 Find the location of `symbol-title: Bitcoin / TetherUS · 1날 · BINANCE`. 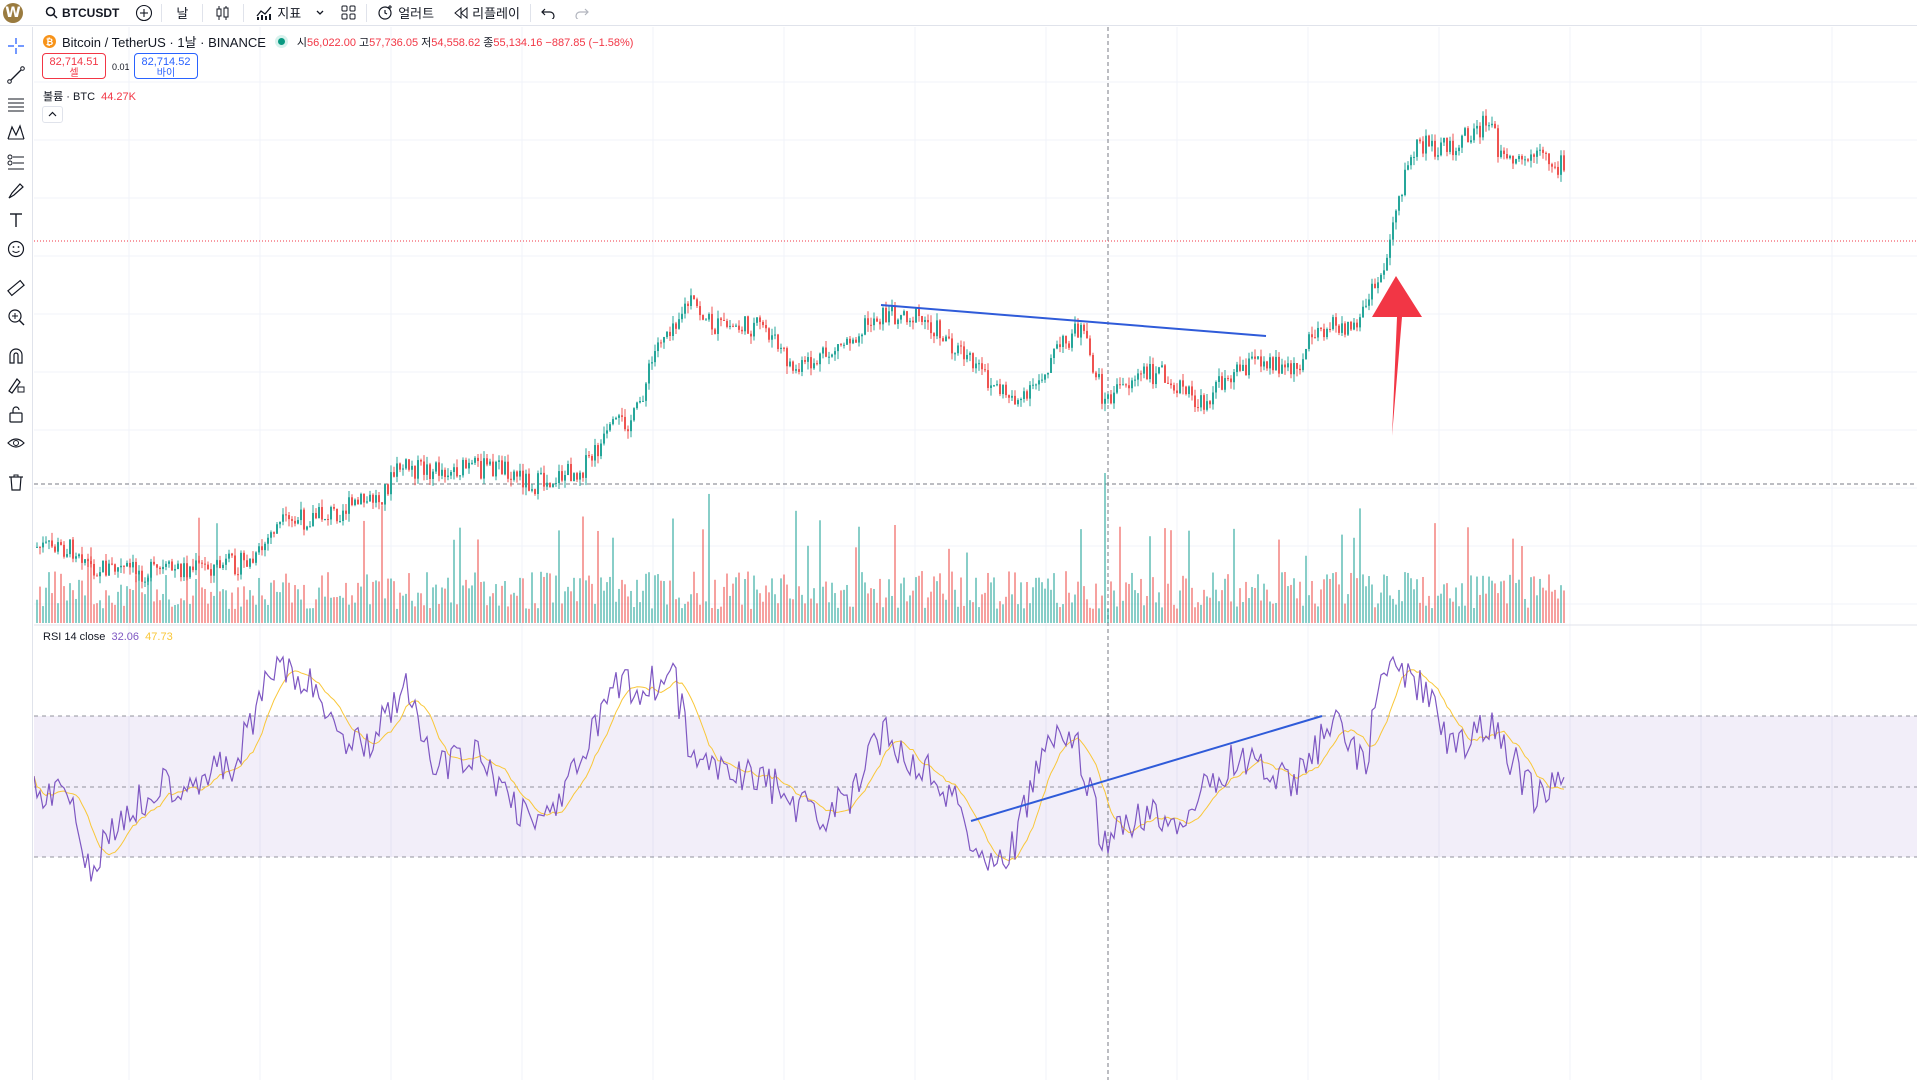

symbol-title: Bitcoin / TetherUS · 1날 · BINANCE is located at coordinates (164, 42).